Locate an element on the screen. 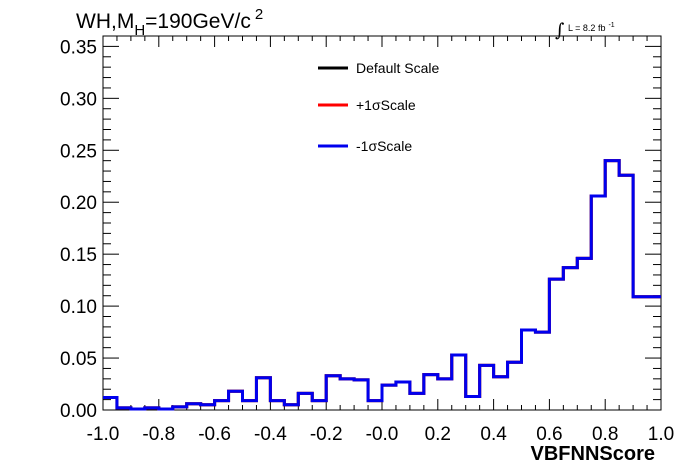 This screenshot has width=696, height=472. y-tick-label: 0.30 is located at coordinates (78, 99).